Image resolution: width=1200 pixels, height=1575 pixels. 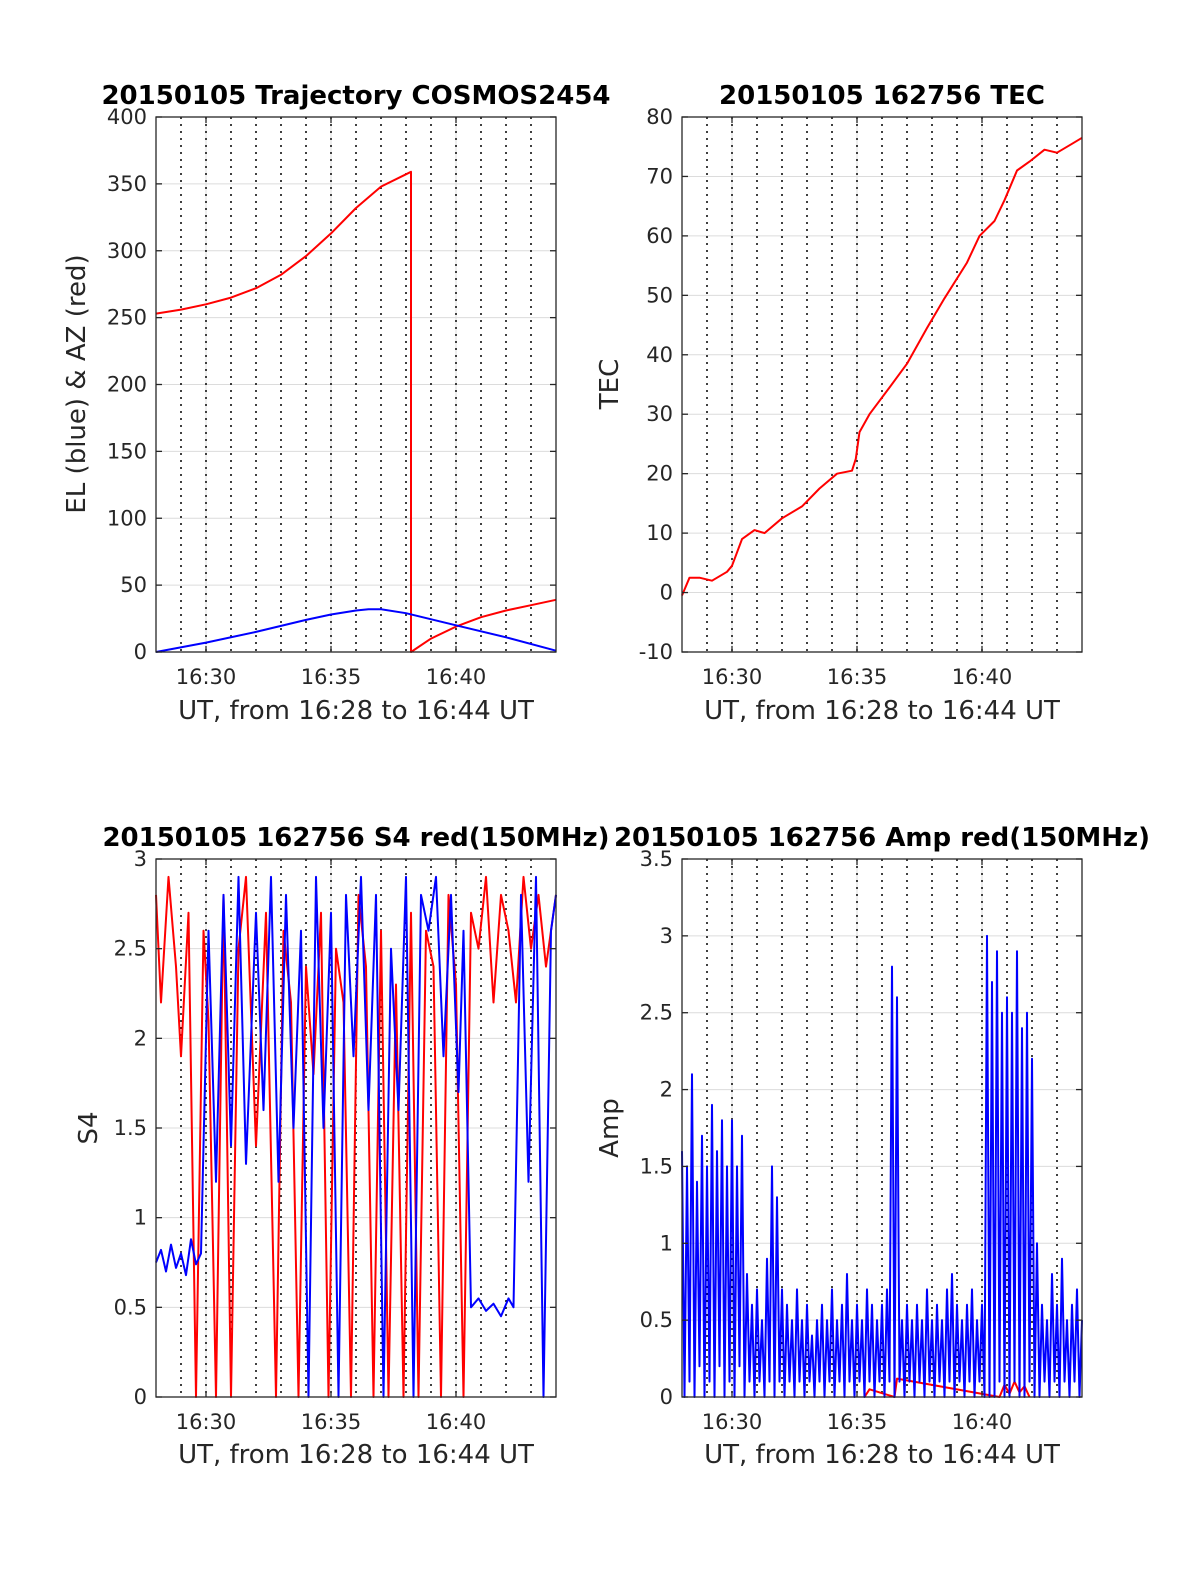 What do you see at coordinates (355, 96) in the screenshot?
I see `title-trajectory: 20150105 Trajectory COSMOS2454` at bounding box center [355, 96].